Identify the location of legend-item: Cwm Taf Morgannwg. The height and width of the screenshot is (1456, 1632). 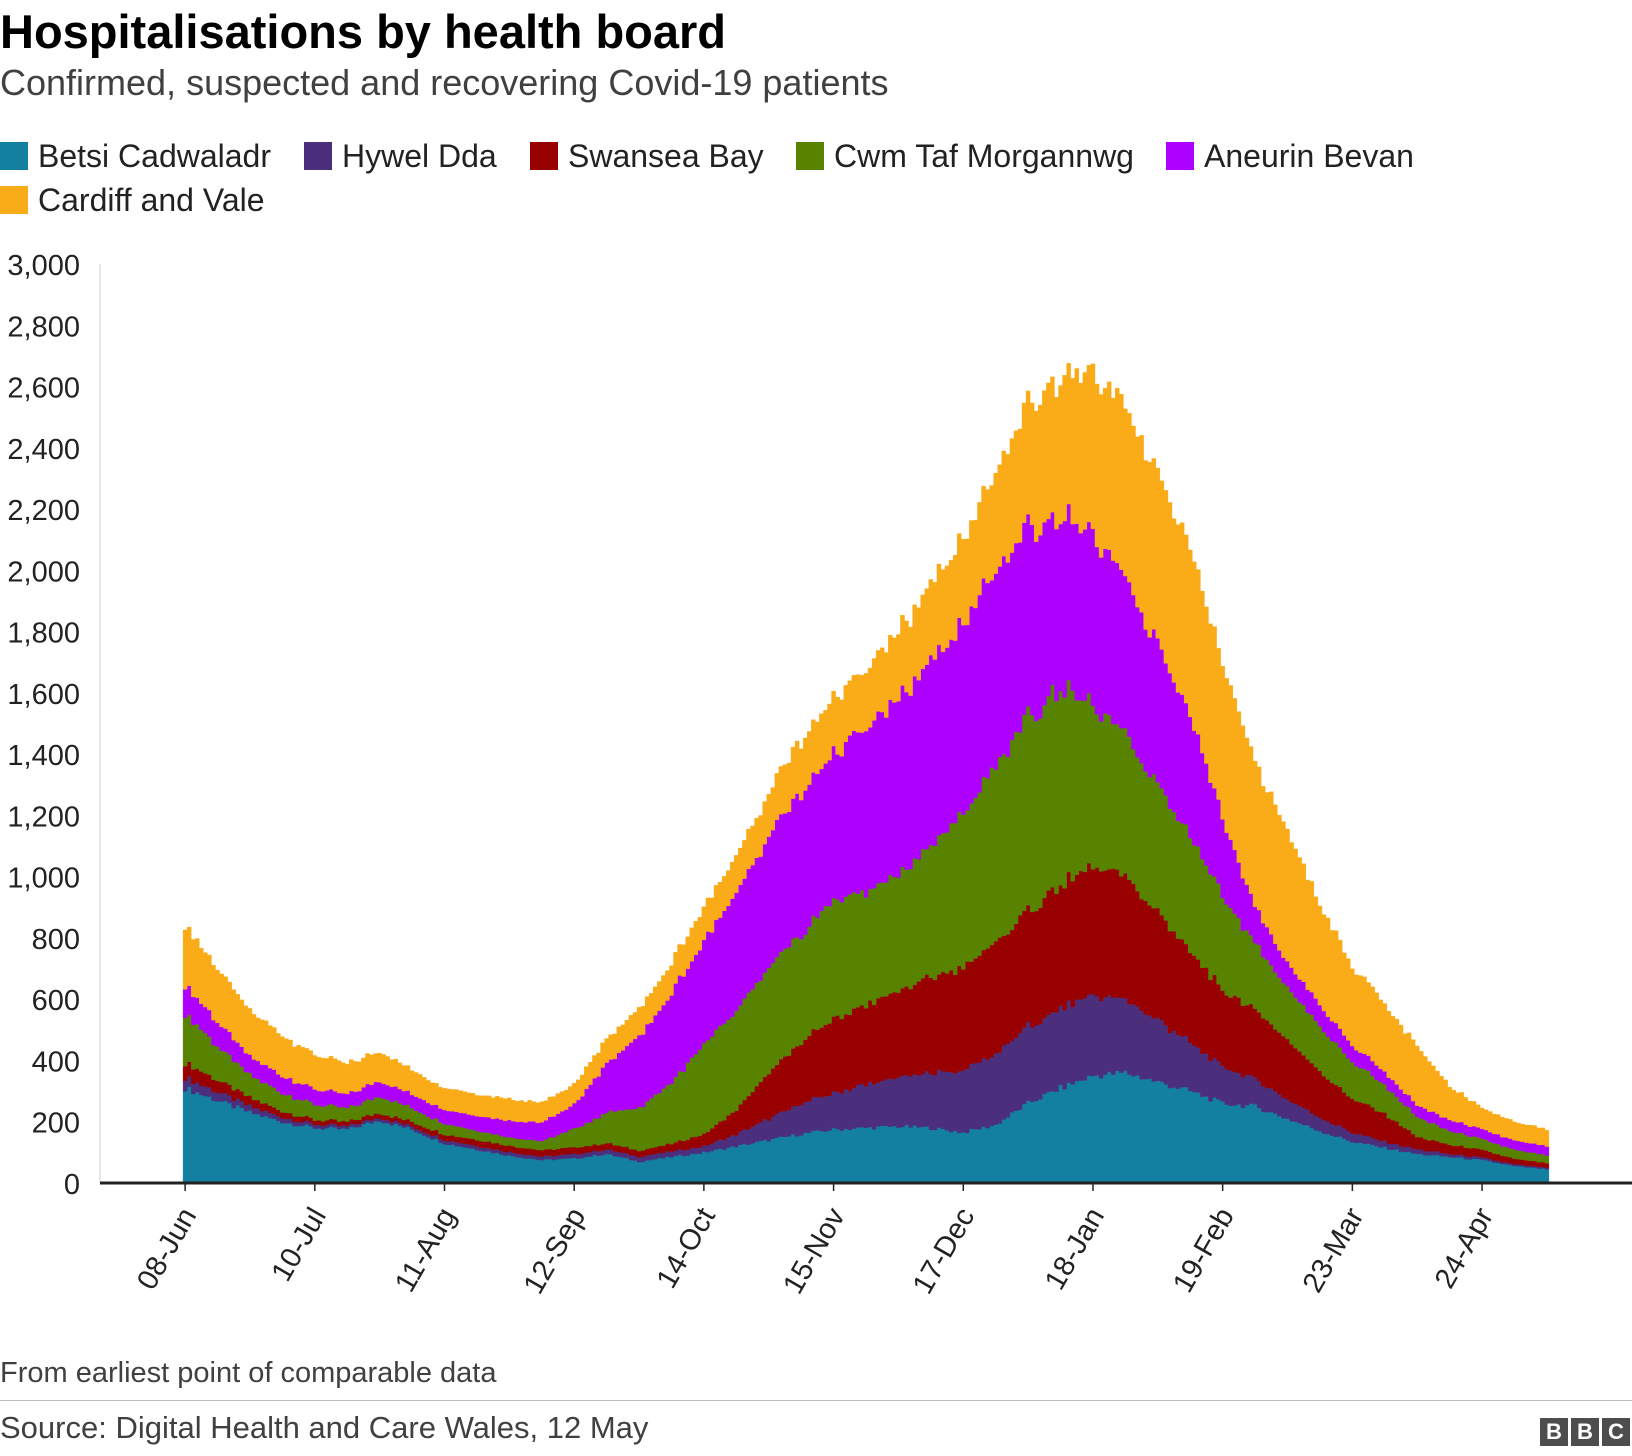
(965, 156).